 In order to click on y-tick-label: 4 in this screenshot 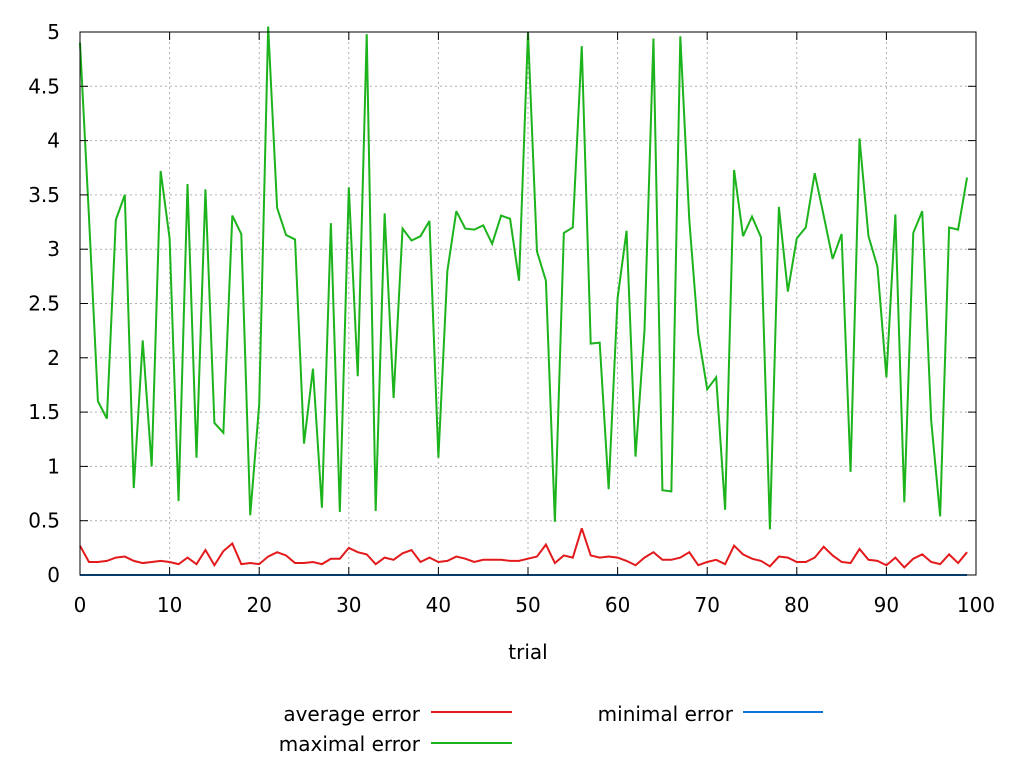, I will do `click(53, 141)`.